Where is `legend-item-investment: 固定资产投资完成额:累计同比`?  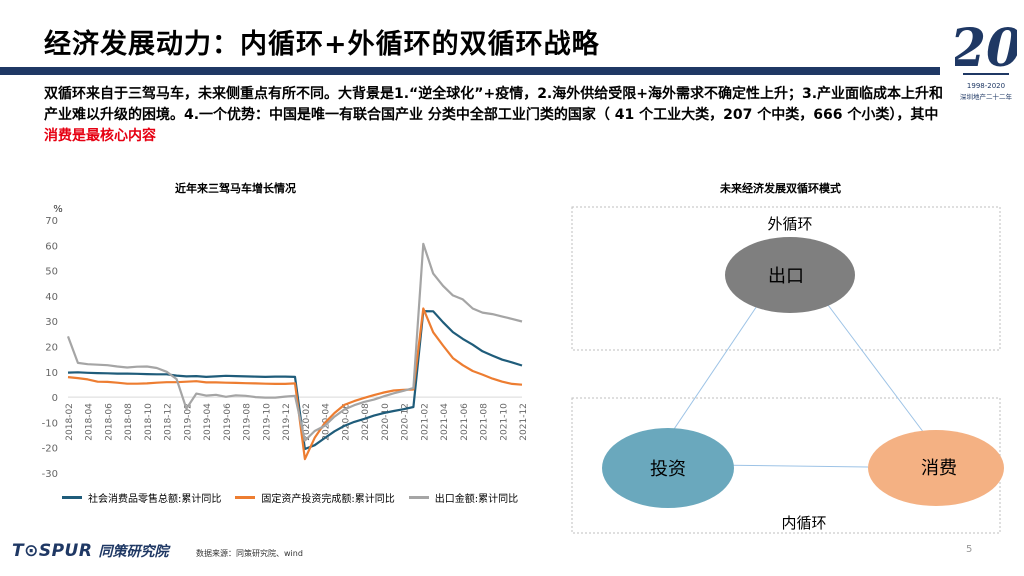
legend-item-investment: 固定资产投资完成额:累计同比 is located at coordinates (315, 497).